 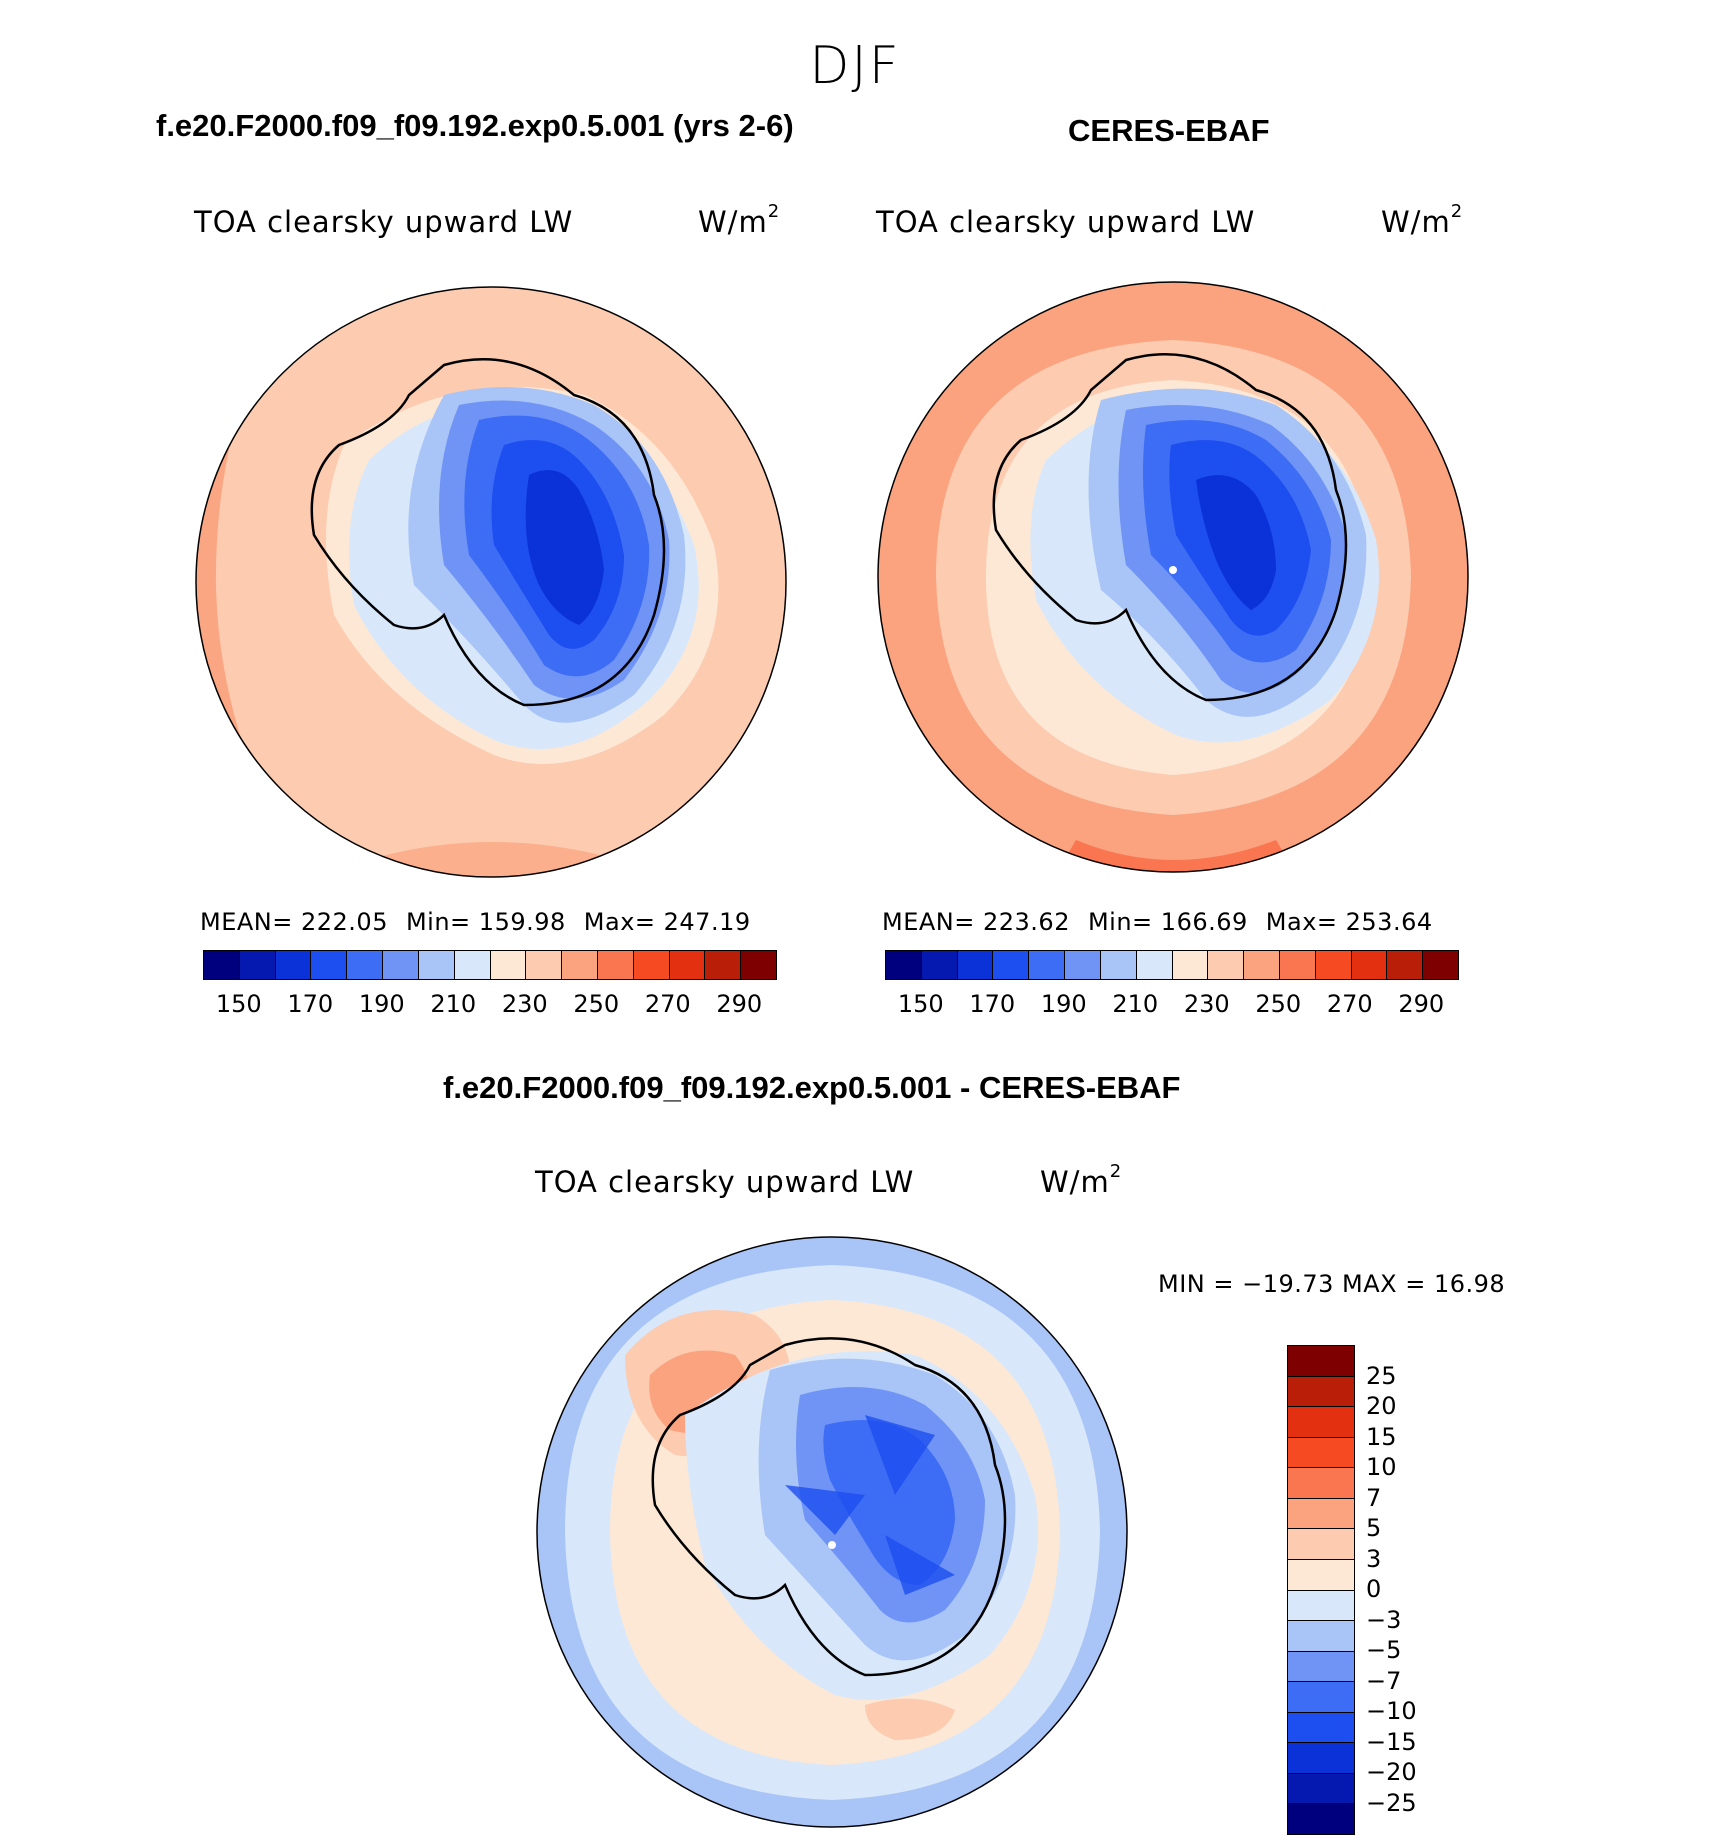 What do you see at coordinates (1381, 1406) in the screenshot?
I see `colorbar-tick-label: 20` at bounding box center [1381, 1406].